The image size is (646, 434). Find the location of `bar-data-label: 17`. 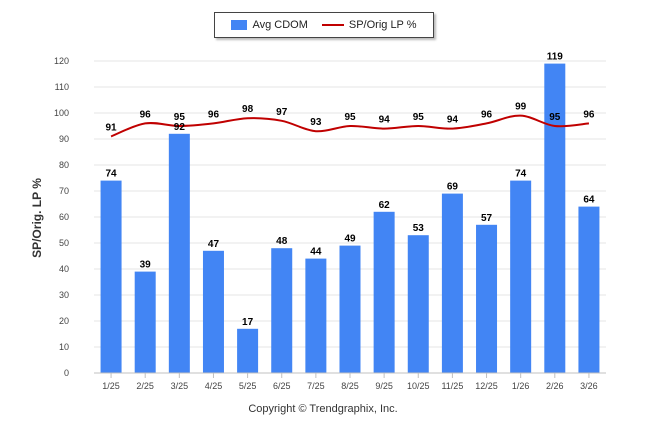

bar-data-label: 17 is located at coordinates (248, 322).